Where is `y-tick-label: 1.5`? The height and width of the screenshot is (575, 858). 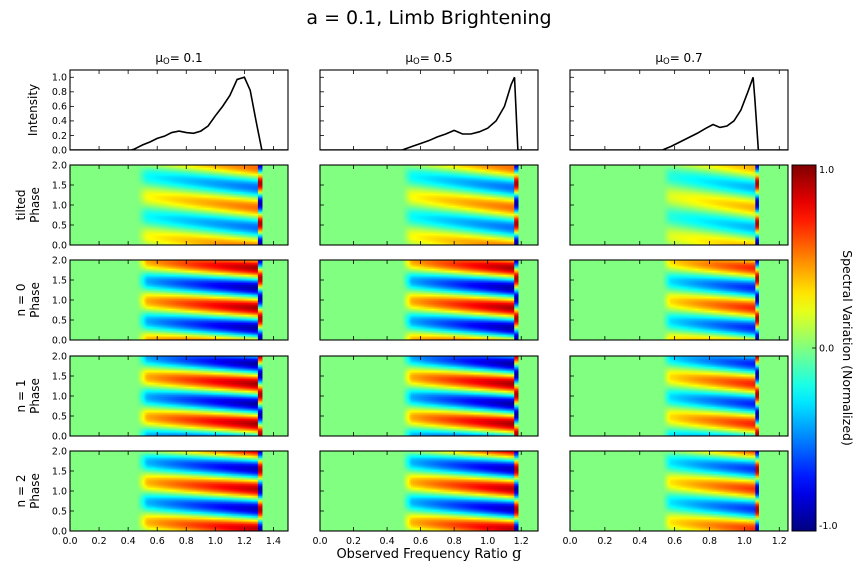 y-tick-label: 1.5 is located at coordinates (59, 185).